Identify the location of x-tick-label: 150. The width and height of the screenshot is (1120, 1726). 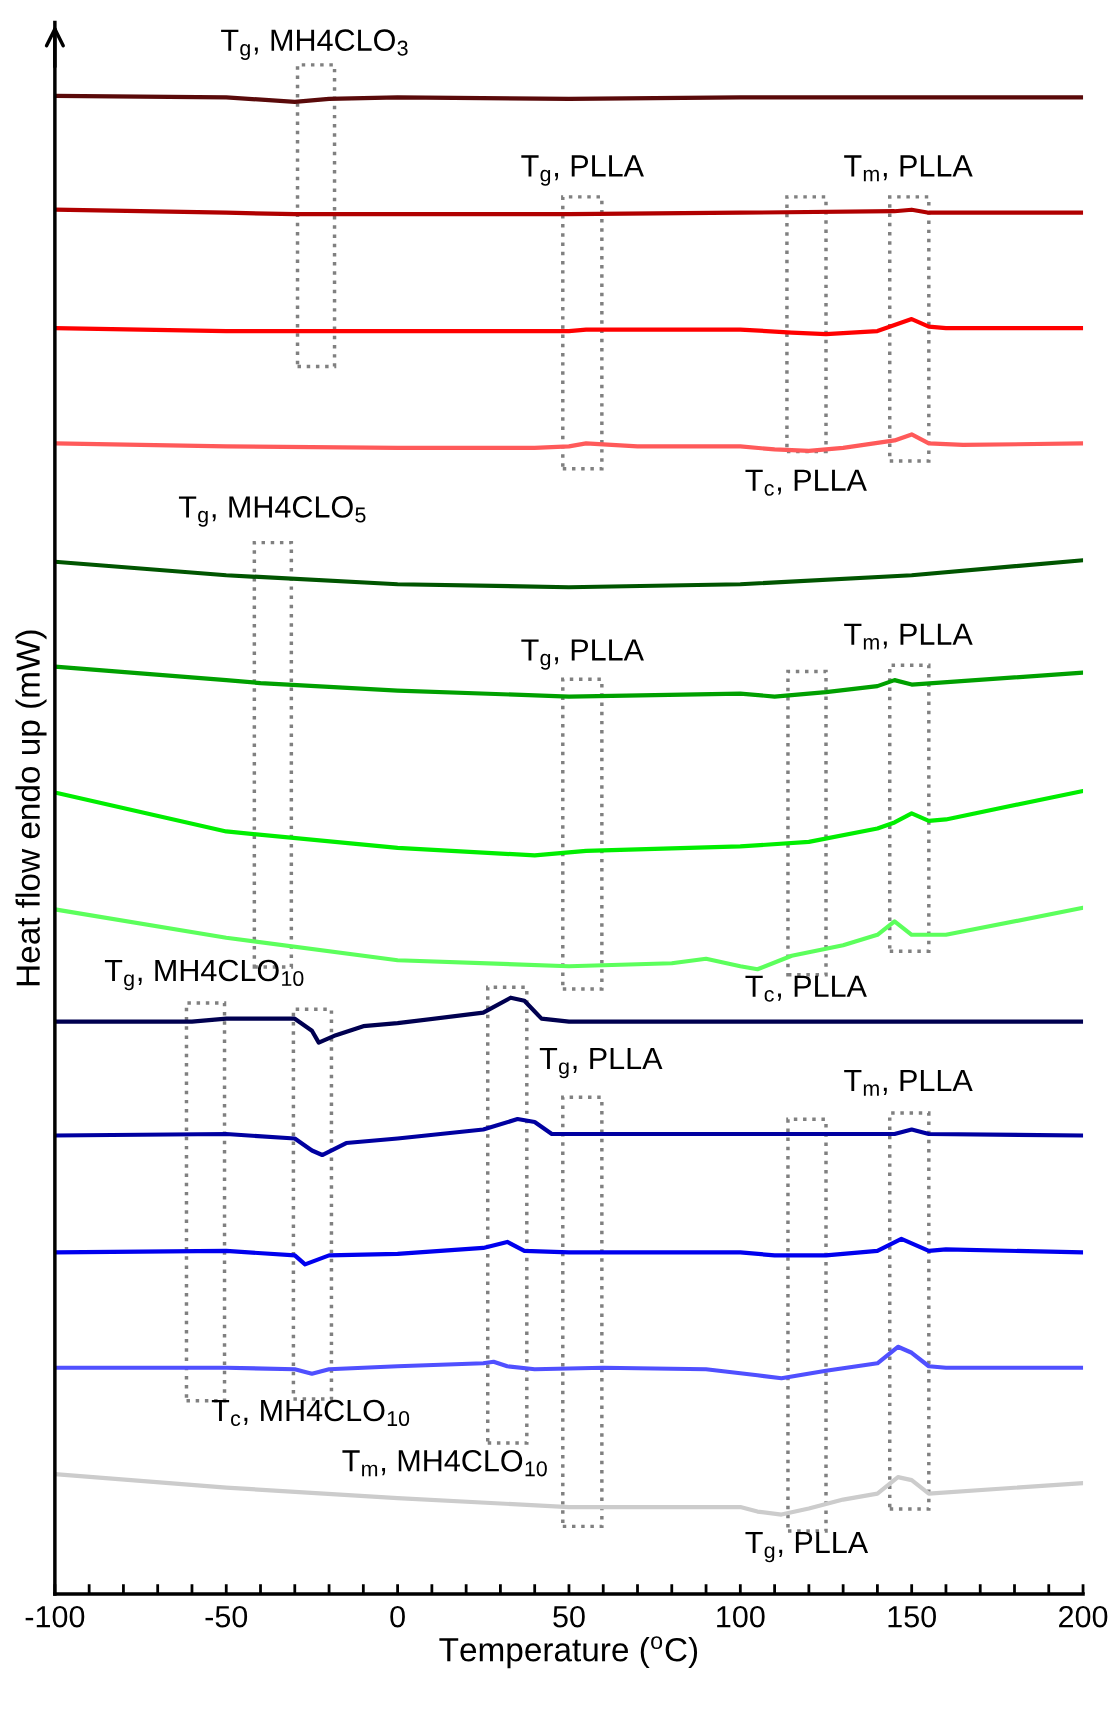
(912, 1616).